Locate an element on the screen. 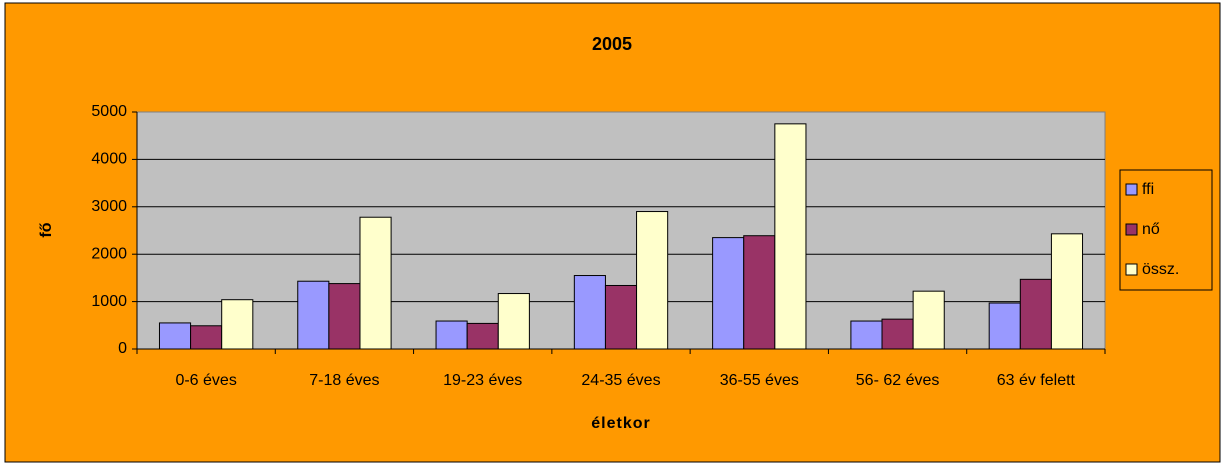 The width and height of the screenshot is (1223, 466). y-tick-label: 2000 is located at coordinates (109, 253).